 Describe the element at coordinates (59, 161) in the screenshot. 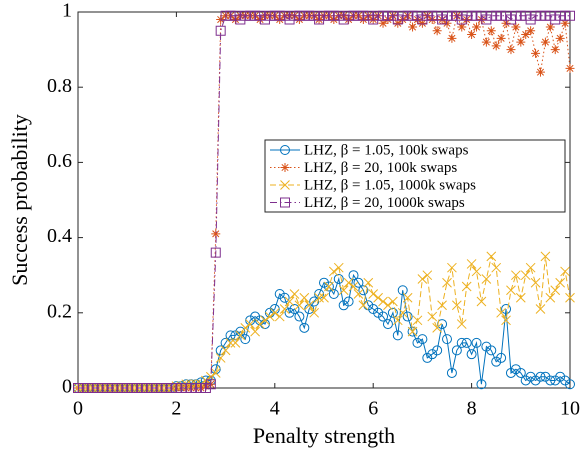

I see `y-tick-label: 0.6` at that location.